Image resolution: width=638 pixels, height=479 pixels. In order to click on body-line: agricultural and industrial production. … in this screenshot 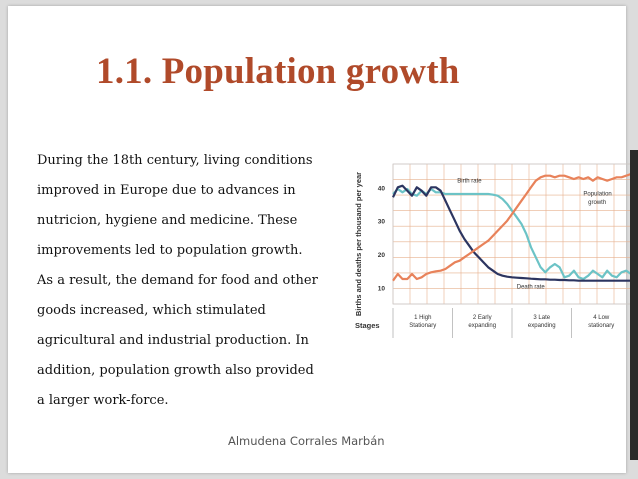, I will do `click(173, 340)`.